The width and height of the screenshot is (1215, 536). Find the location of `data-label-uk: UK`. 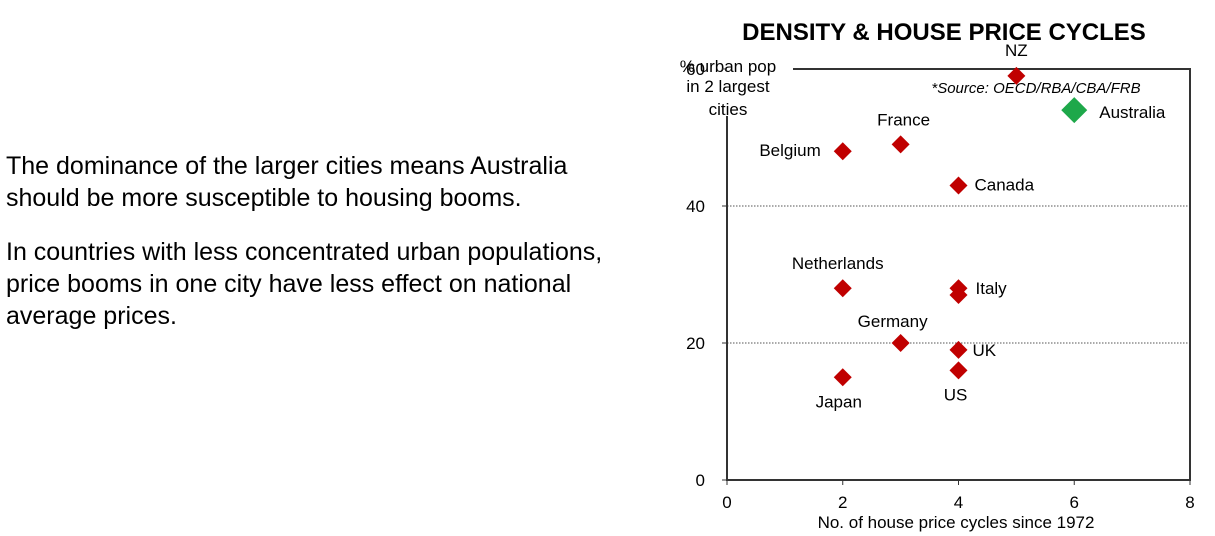

data-label-uk: UK is located at coordinates (985, 350).